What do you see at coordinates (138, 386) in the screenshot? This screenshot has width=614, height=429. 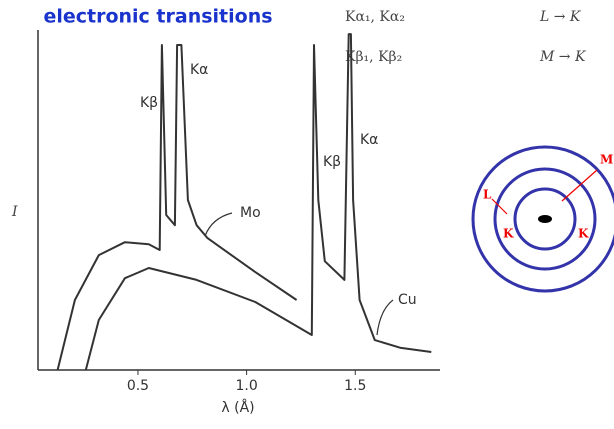 I see `x-tick-label: 0.5` at bounding box center [138, 386].